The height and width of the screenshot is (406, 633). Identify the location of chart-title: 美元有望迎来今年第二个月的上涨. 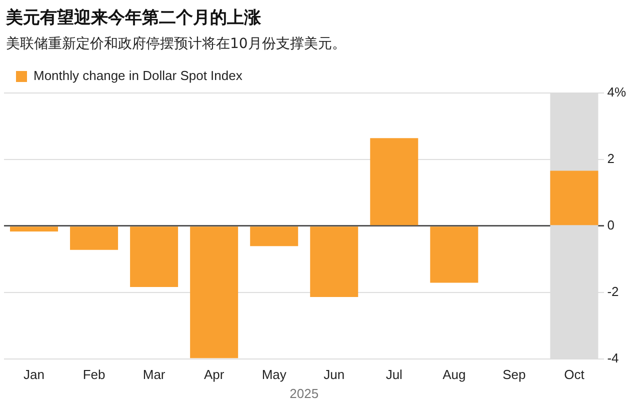
(133, 18).